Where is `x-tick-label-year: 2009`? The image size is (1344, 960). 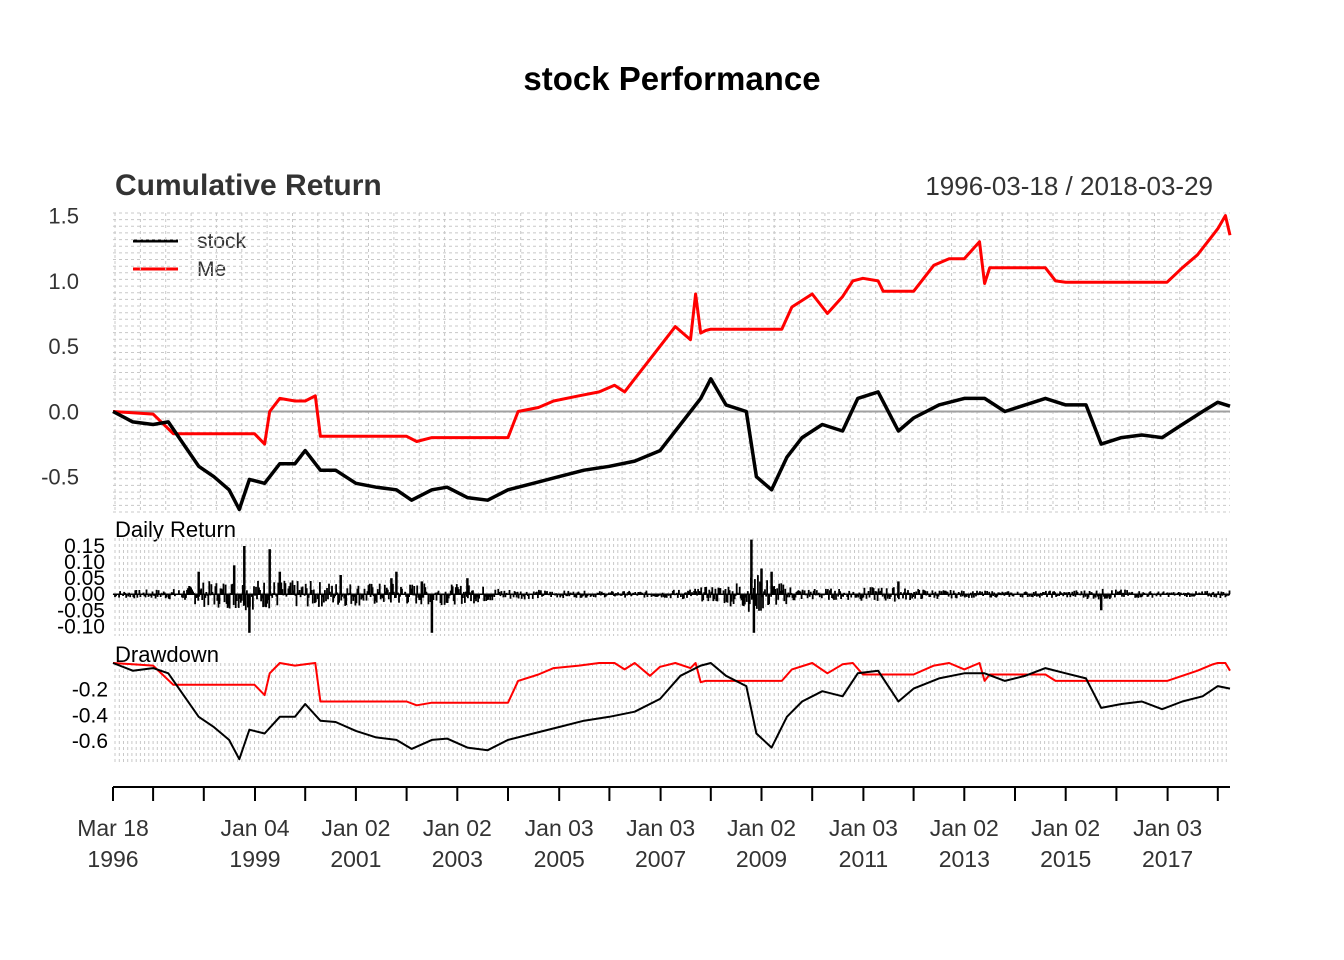
x-tick-label-year: 2009 is located at coordinates (761, 859).